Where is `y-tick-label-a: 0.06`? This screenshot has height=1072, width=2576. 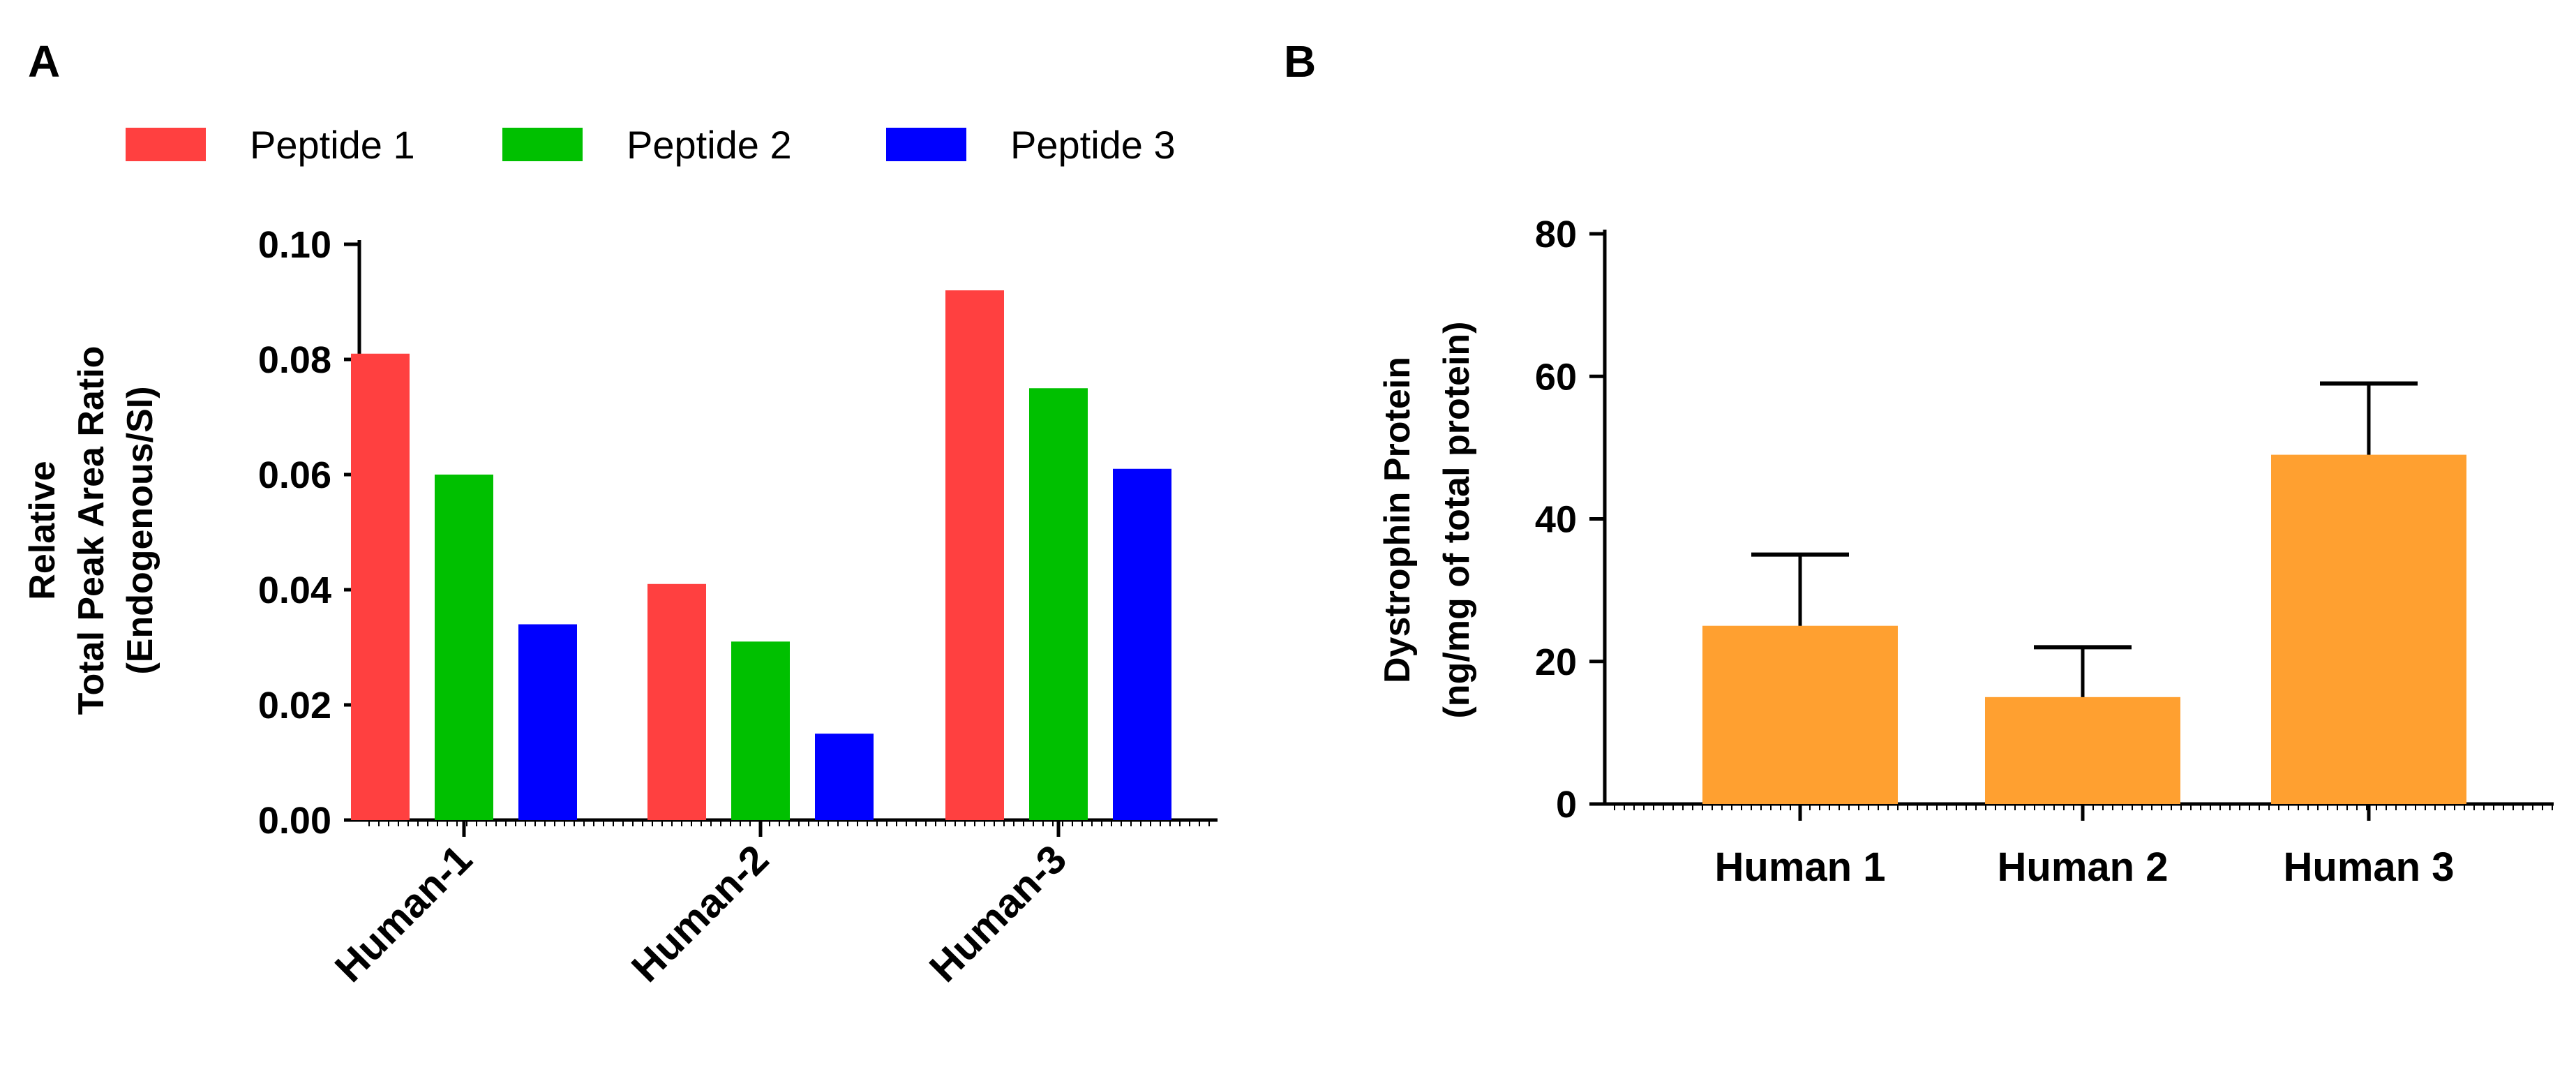
y-tick-label-a: 0.06 is located at coordinates (294, 475).